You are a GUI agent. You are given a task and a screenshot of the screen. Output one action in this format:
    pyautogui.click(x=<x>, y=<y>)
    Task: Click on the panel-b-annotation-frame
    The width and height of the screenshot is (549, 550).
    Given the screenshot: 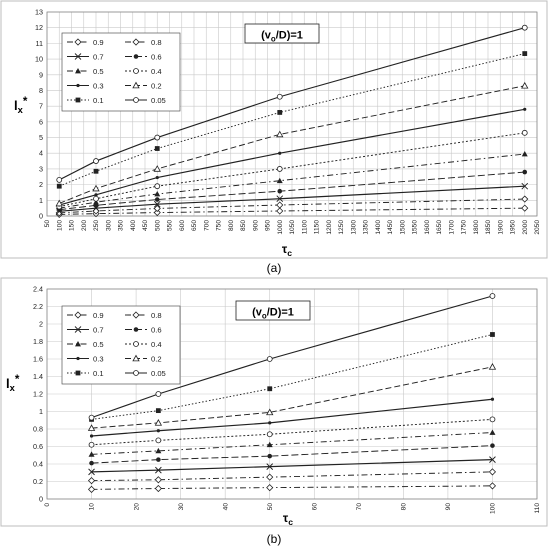 What is the action you would take?
    pyautogui.click(x=273, y=310)
    